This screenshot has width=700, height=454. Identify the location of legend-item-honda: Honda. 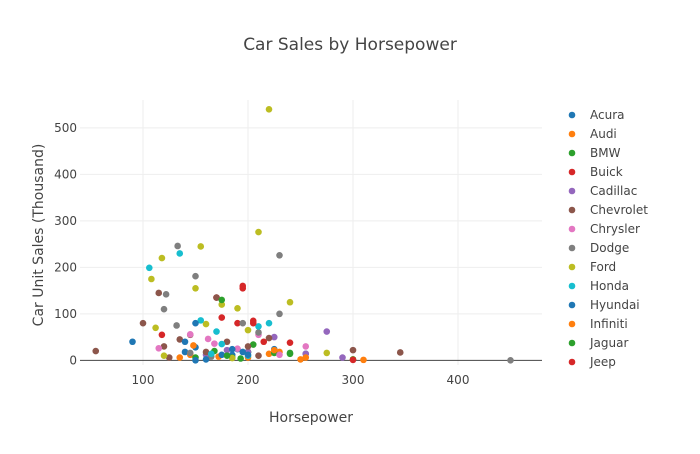
(598, 286).